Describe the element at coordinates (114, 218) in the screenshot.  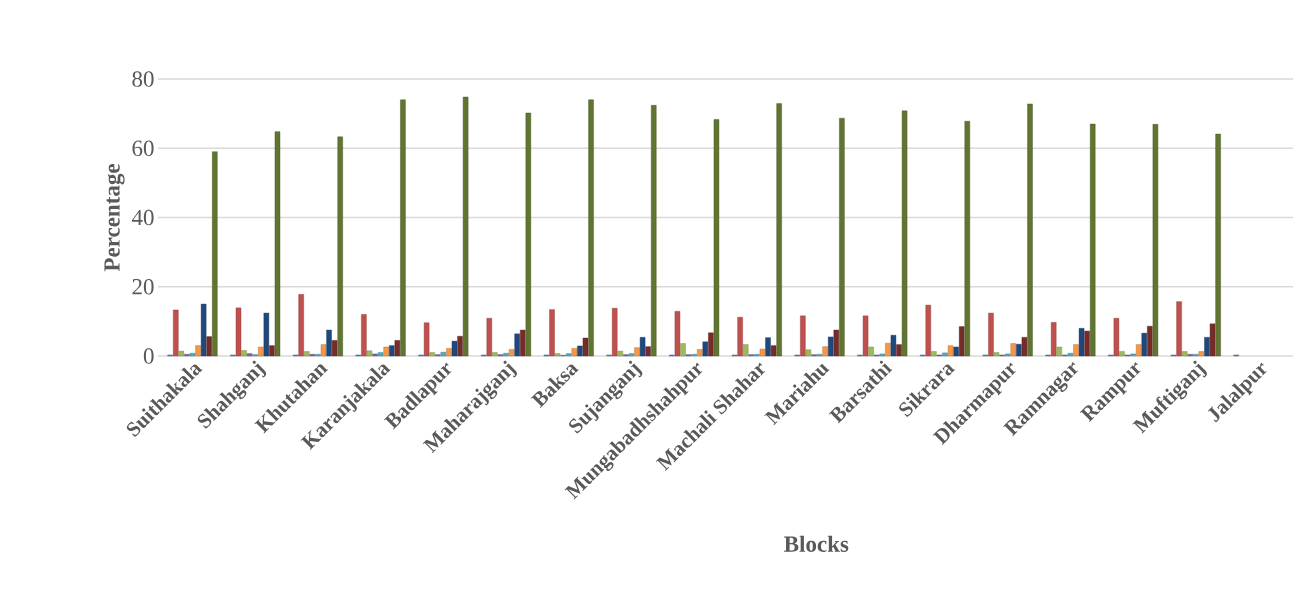
I see `y-axis-title: Percentage` at that location.